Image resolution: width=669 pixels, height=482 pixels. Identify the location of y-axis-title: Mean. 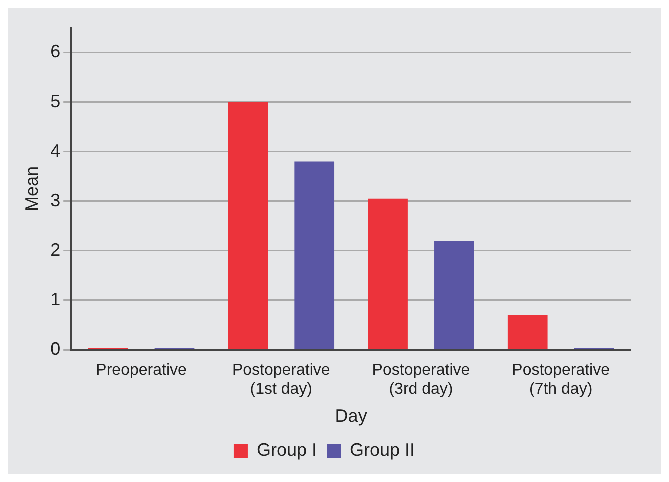
(32, 189).